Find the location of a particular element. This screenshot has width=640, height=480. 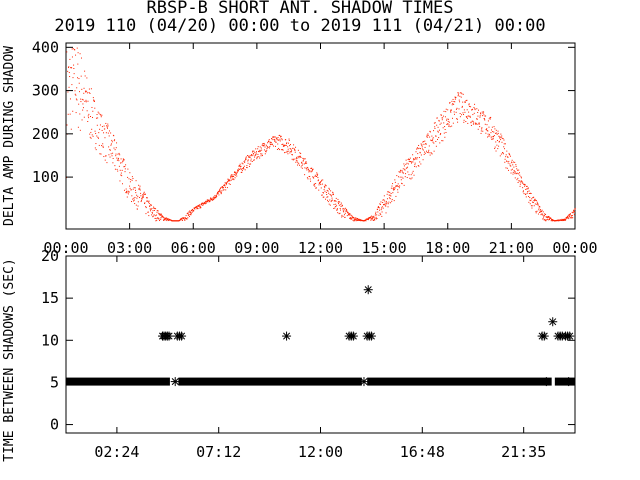

top-x-tick-label: 21:00 is located at coordinates (511, 248).